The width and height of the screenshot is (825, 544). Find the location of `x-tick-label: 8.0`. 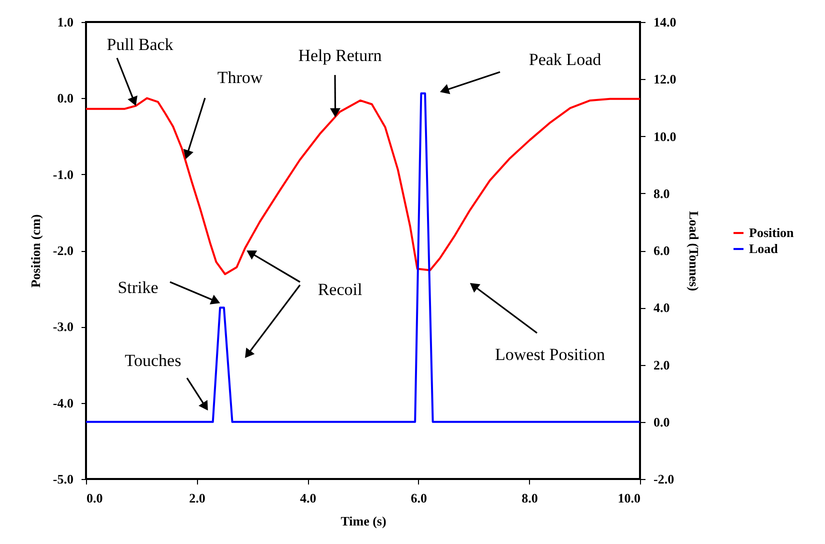

x-tick-label: 8.0 is located at coordinates (530, 498).